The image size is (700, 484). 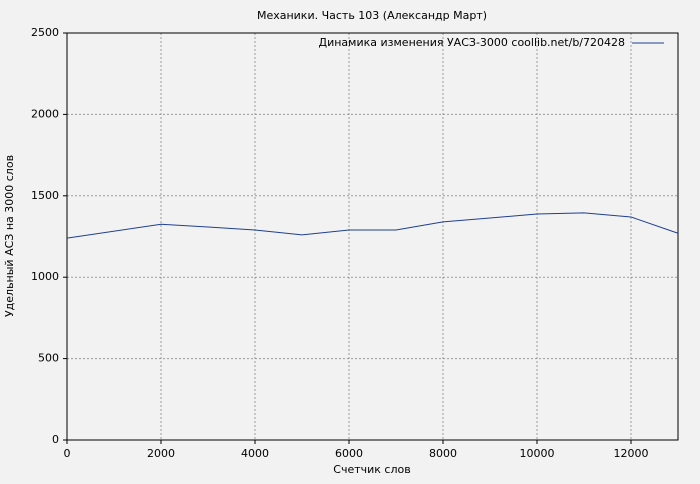 What do you see at coordinates (372, 15) in the screenshot?
I see `chart-title: Механики. Часть 103 (Александр Март)` at bounding box center [372, 15].